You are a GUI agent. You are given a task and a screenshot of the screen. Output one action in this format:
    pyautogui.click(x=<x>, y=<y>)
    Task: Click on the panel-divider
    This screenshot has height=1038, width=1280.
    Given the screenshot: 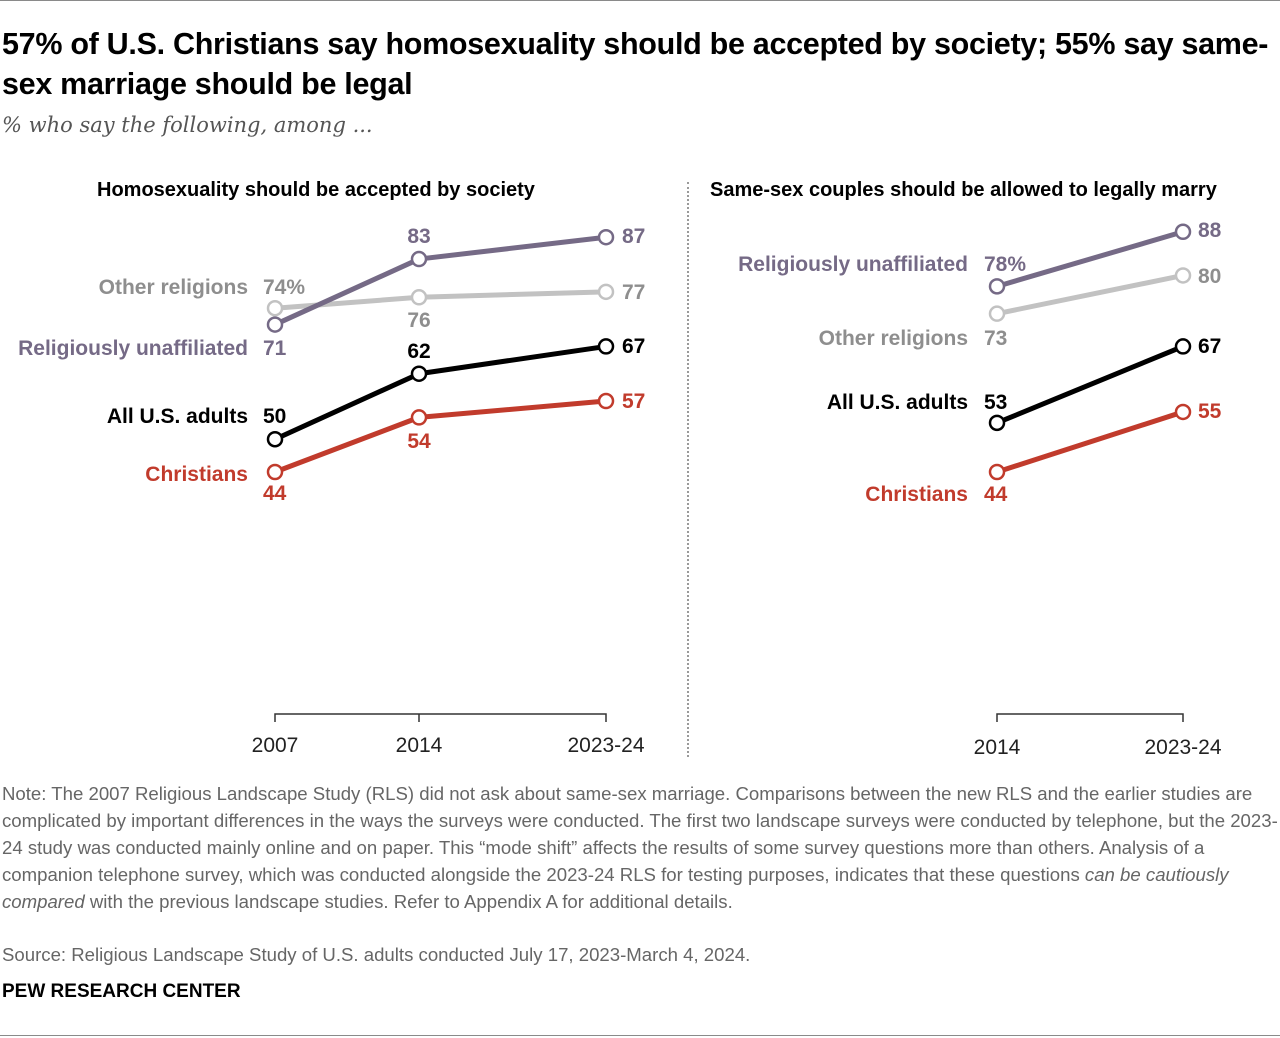 What is the action you would take?
    pyautogui.click(x=688, y=469)
    